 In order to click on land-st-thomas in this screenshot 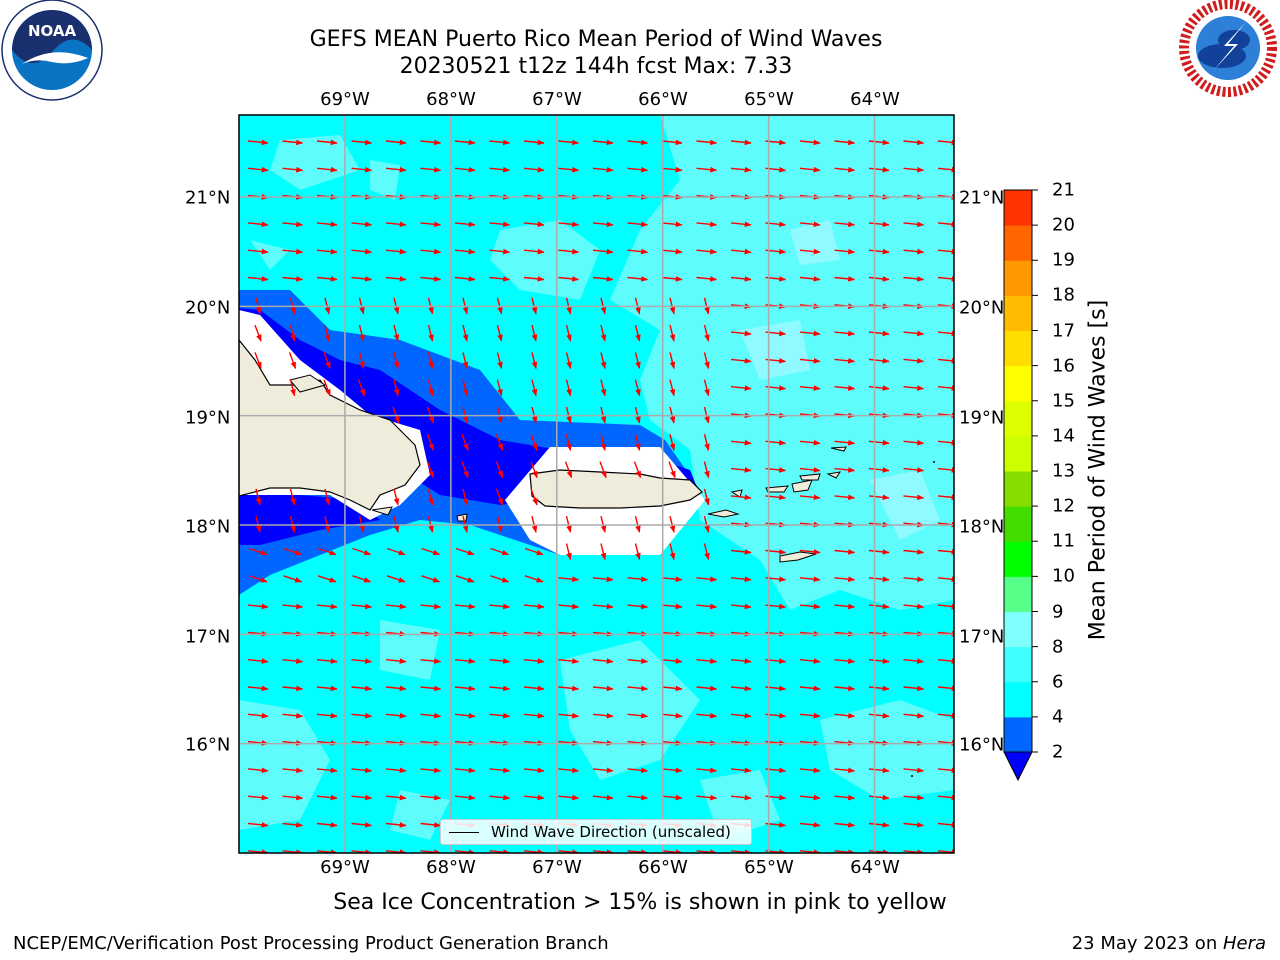, I will do `click(777, 489)`.